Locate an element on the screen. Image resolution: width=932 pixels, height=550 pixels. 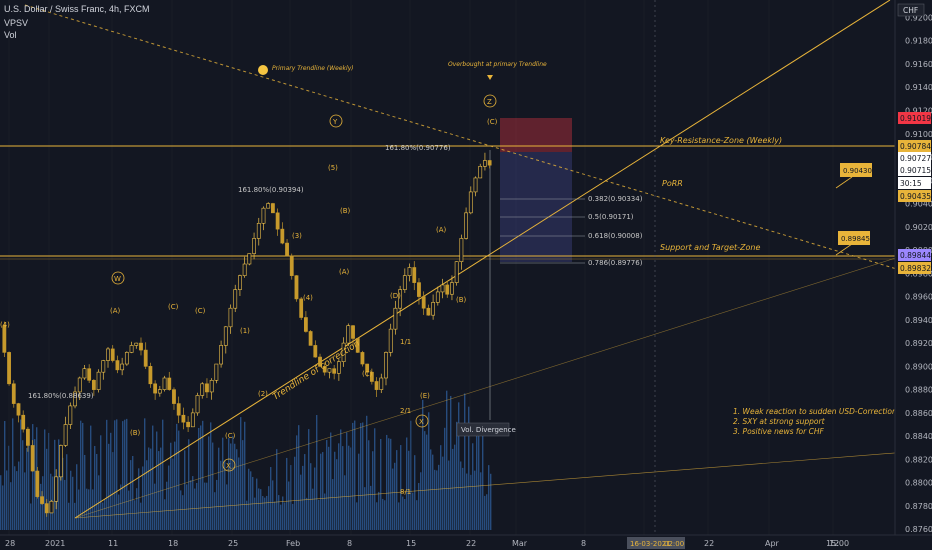
time-tick: 15:00 is located at coordinates (837, 543).